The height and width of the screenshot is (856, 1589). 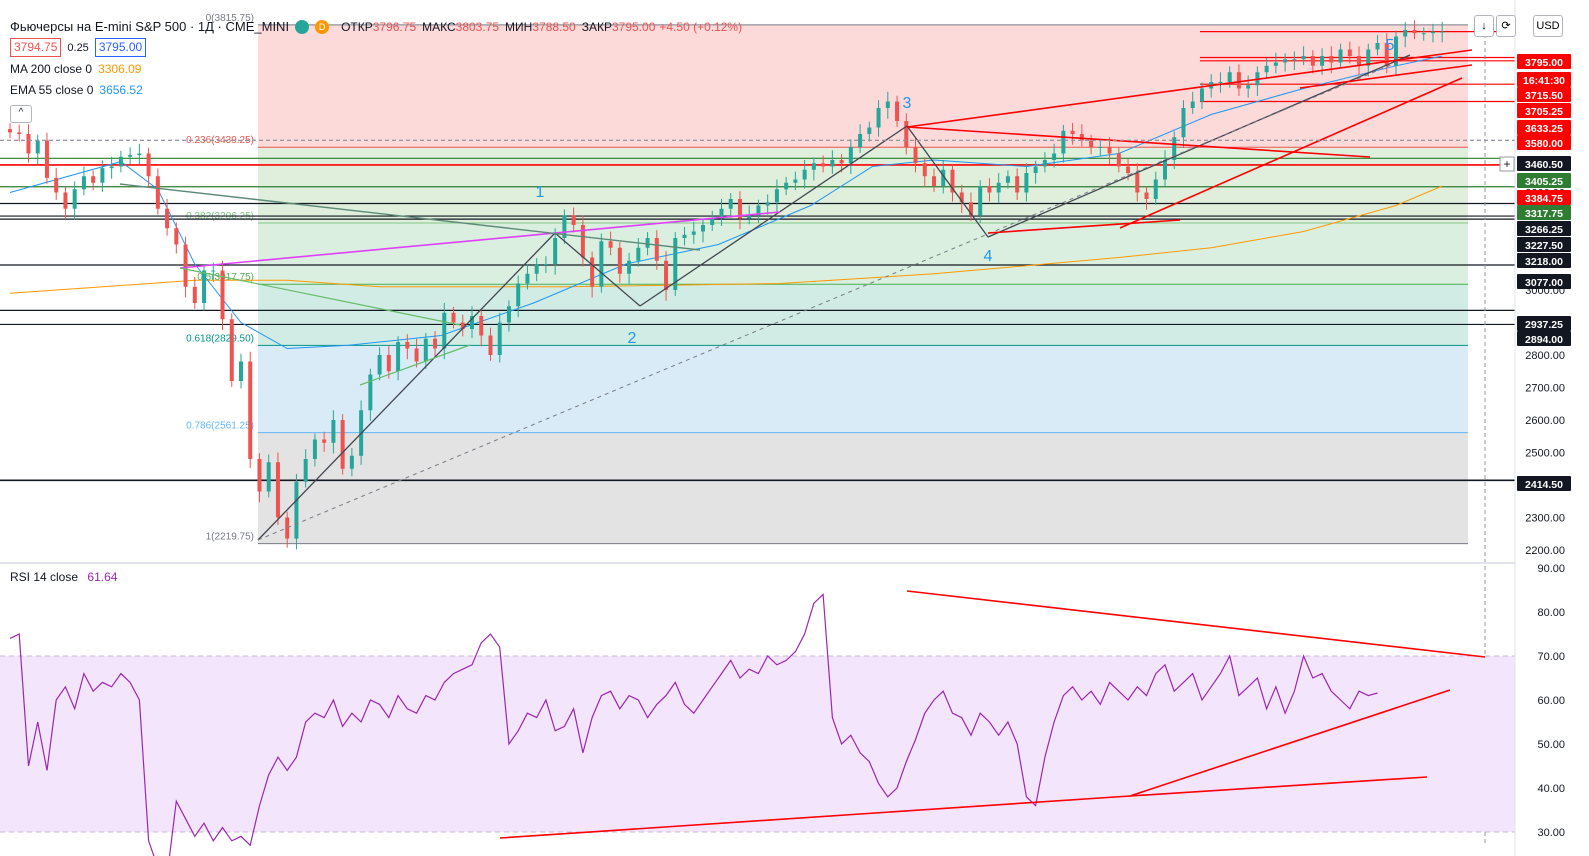 I want to click on price-label-text: 3715.50, so click(x=1544, y=96).